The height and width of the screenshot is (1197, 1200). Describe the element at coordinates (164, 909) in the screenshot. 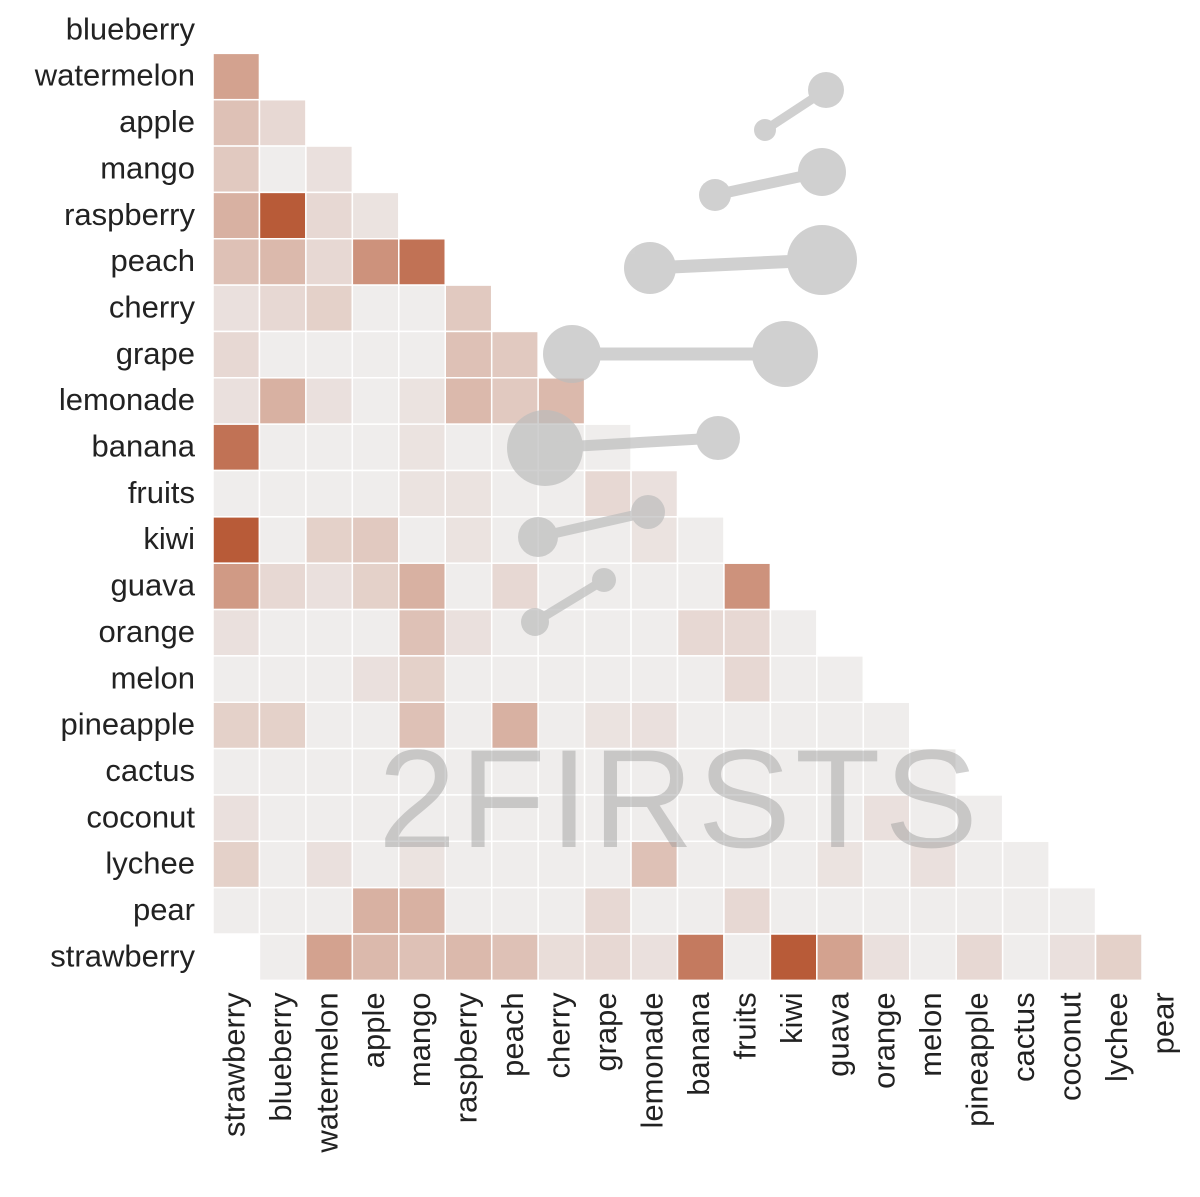

I see `y-tick-label: pear` at that location.